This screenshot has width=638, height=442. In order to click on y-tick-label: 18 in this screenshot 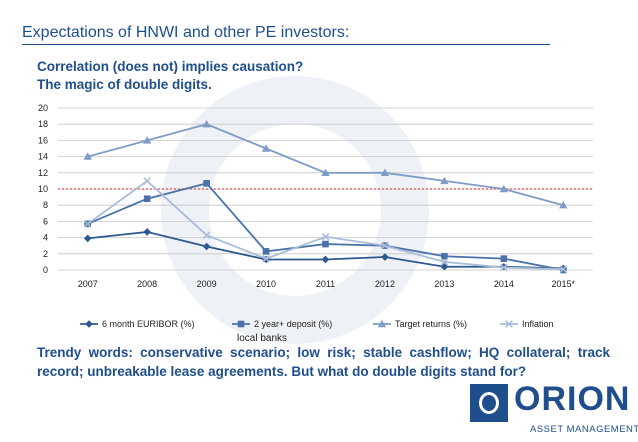, I will do `click(43, 124)`.